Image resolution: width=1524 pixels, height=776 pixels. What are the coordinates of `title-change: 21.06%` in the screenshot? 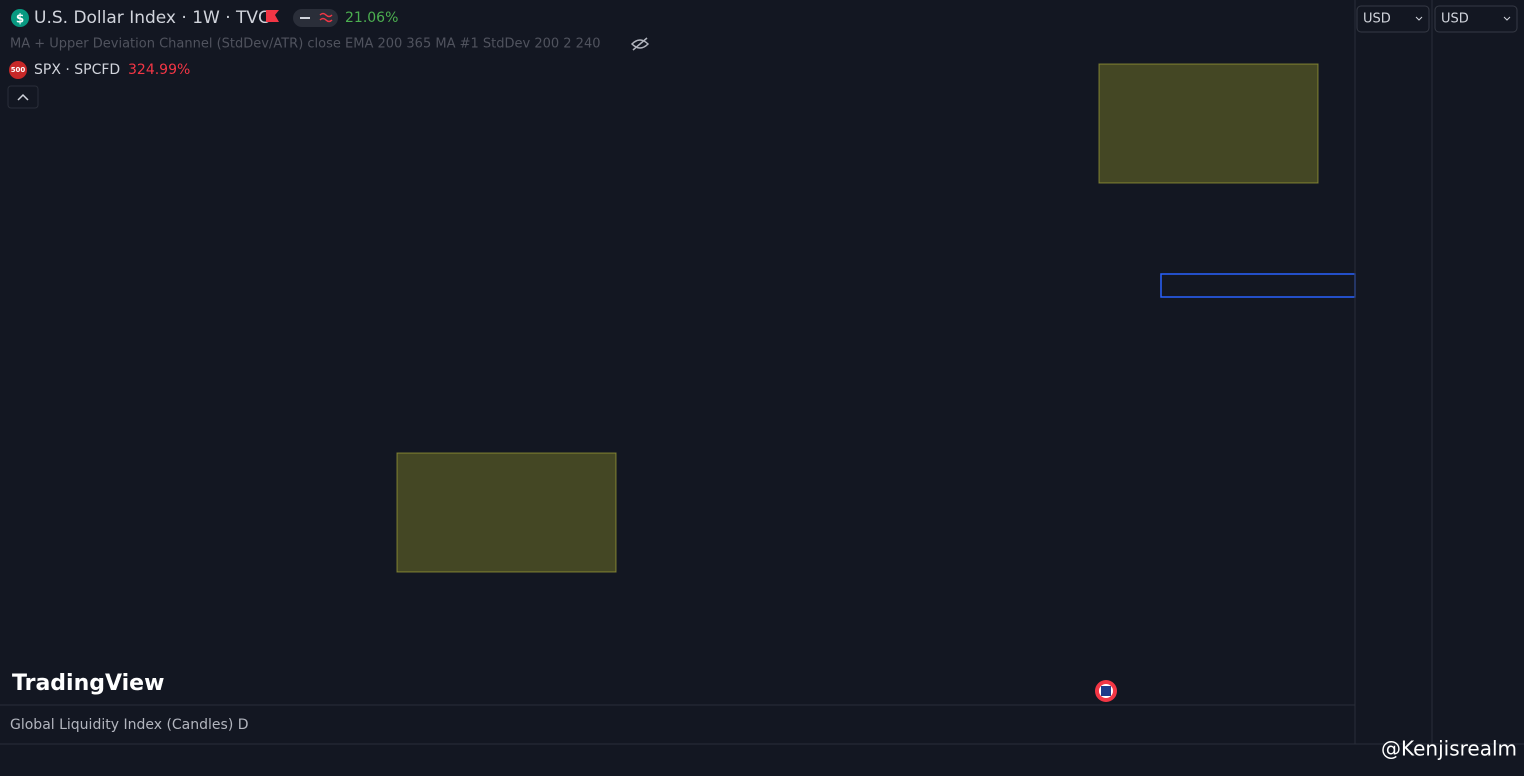 It's located at (371, 18).